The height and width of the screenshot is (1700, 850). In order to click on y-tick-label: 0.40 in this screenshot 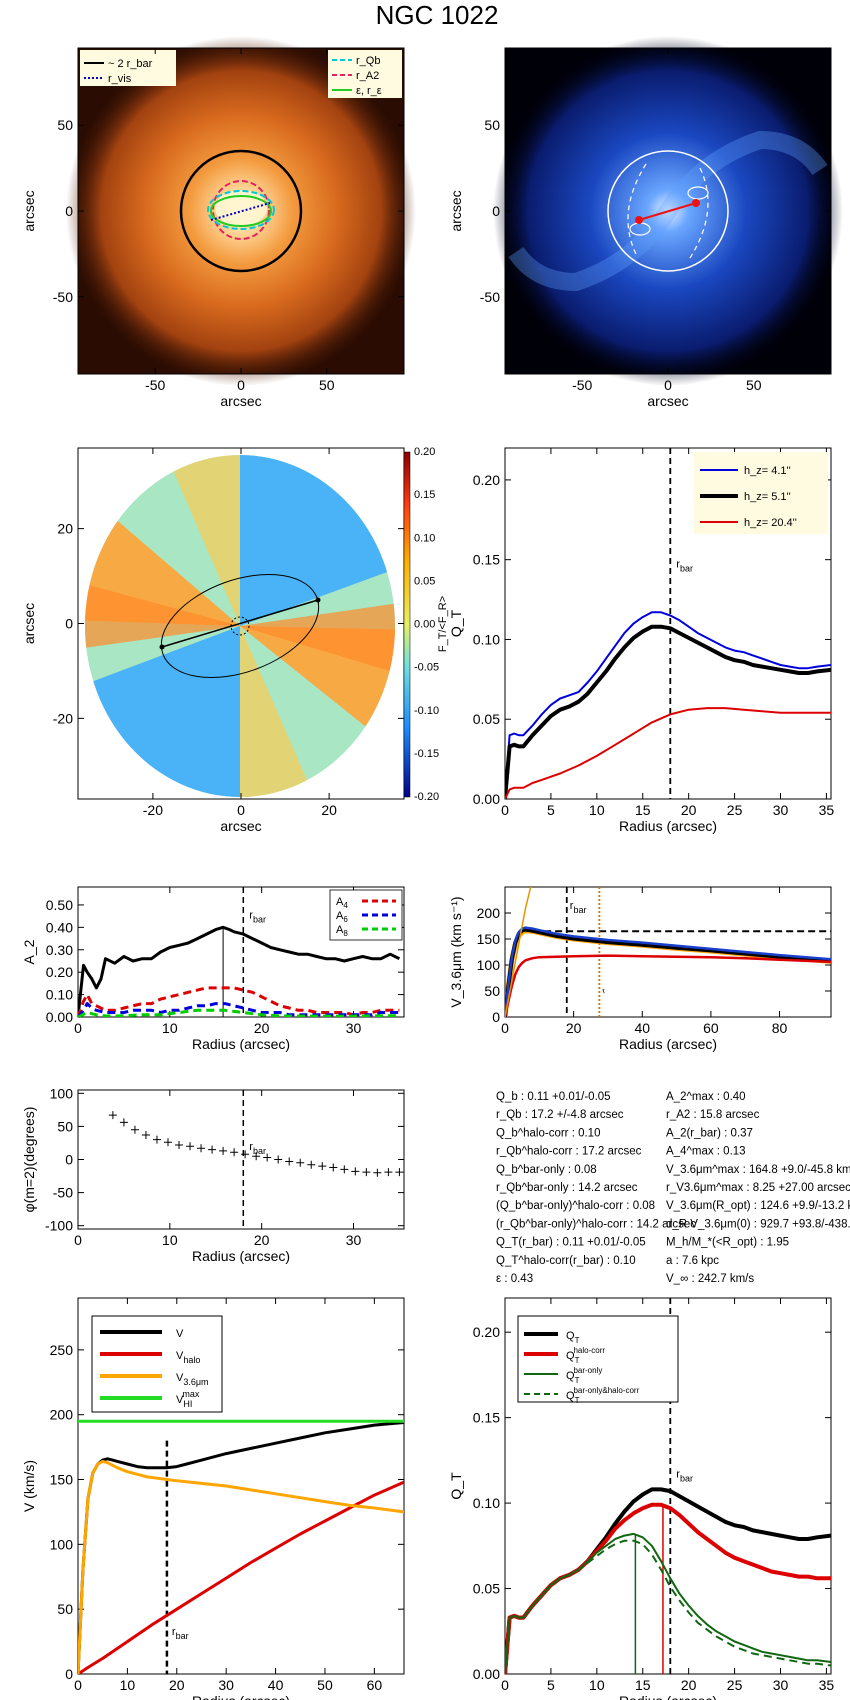, I will do `click(59, 927)`.